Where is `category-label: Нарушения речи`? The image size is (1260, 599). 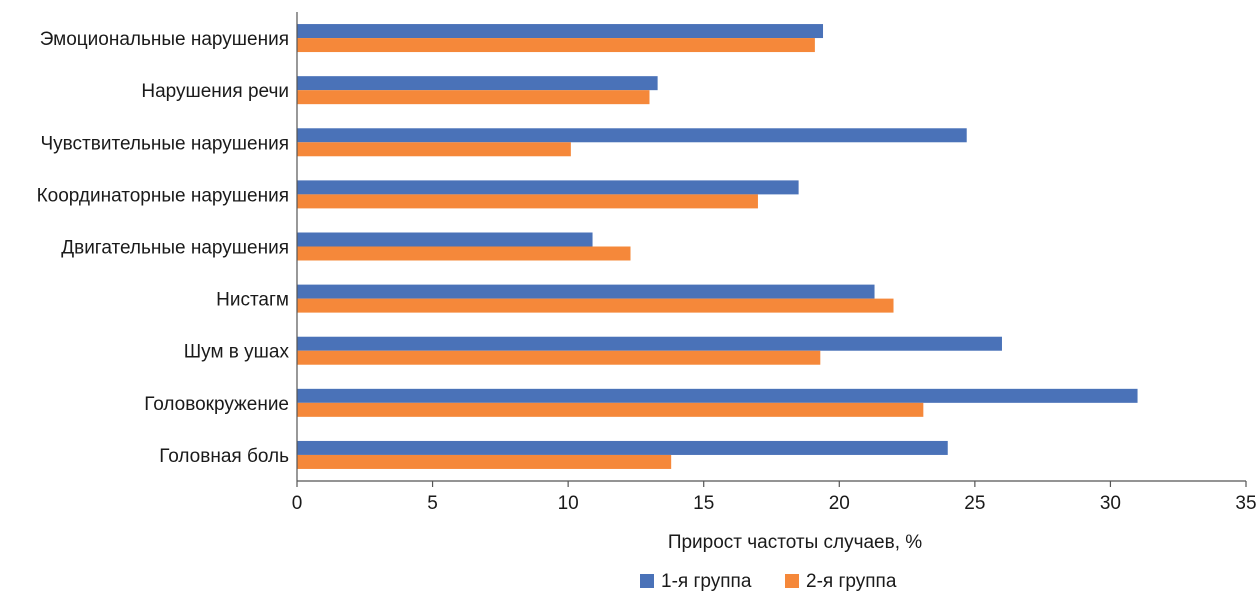 category-label: Нарушения речи is located at coordinates (215, 91).